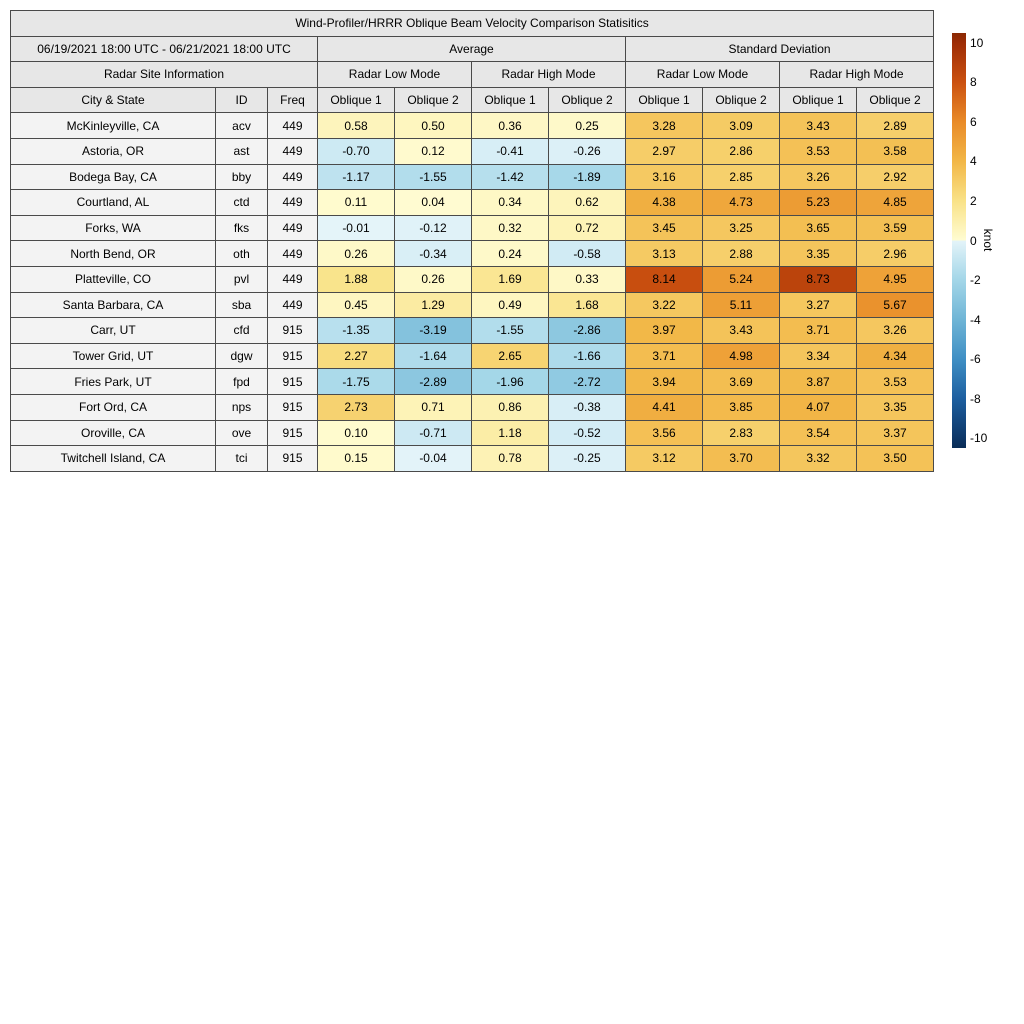 The height and width of the screenshot is (1024, 1024). What do you see at coordinates (241, 279) in the screenshot?
I see `site-id-cell: pvl` at bounding box center [241, 279].